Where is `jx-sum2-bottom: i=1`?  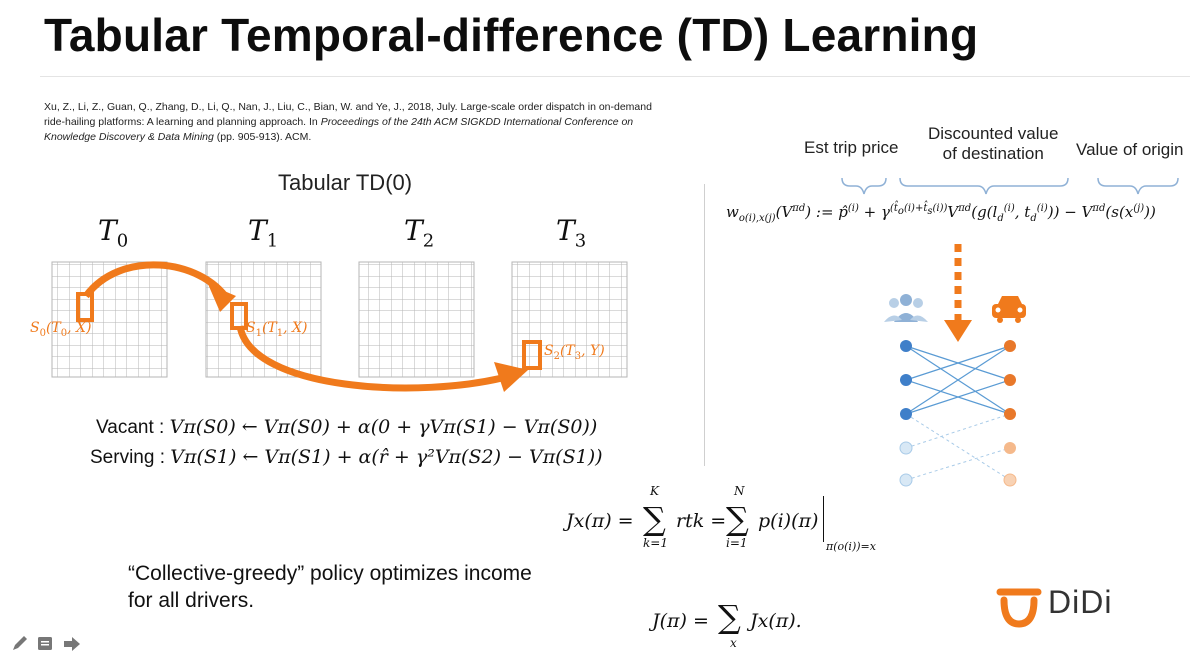 jx-sum2-bottom: i=1 is located at coordinates (737, 543).